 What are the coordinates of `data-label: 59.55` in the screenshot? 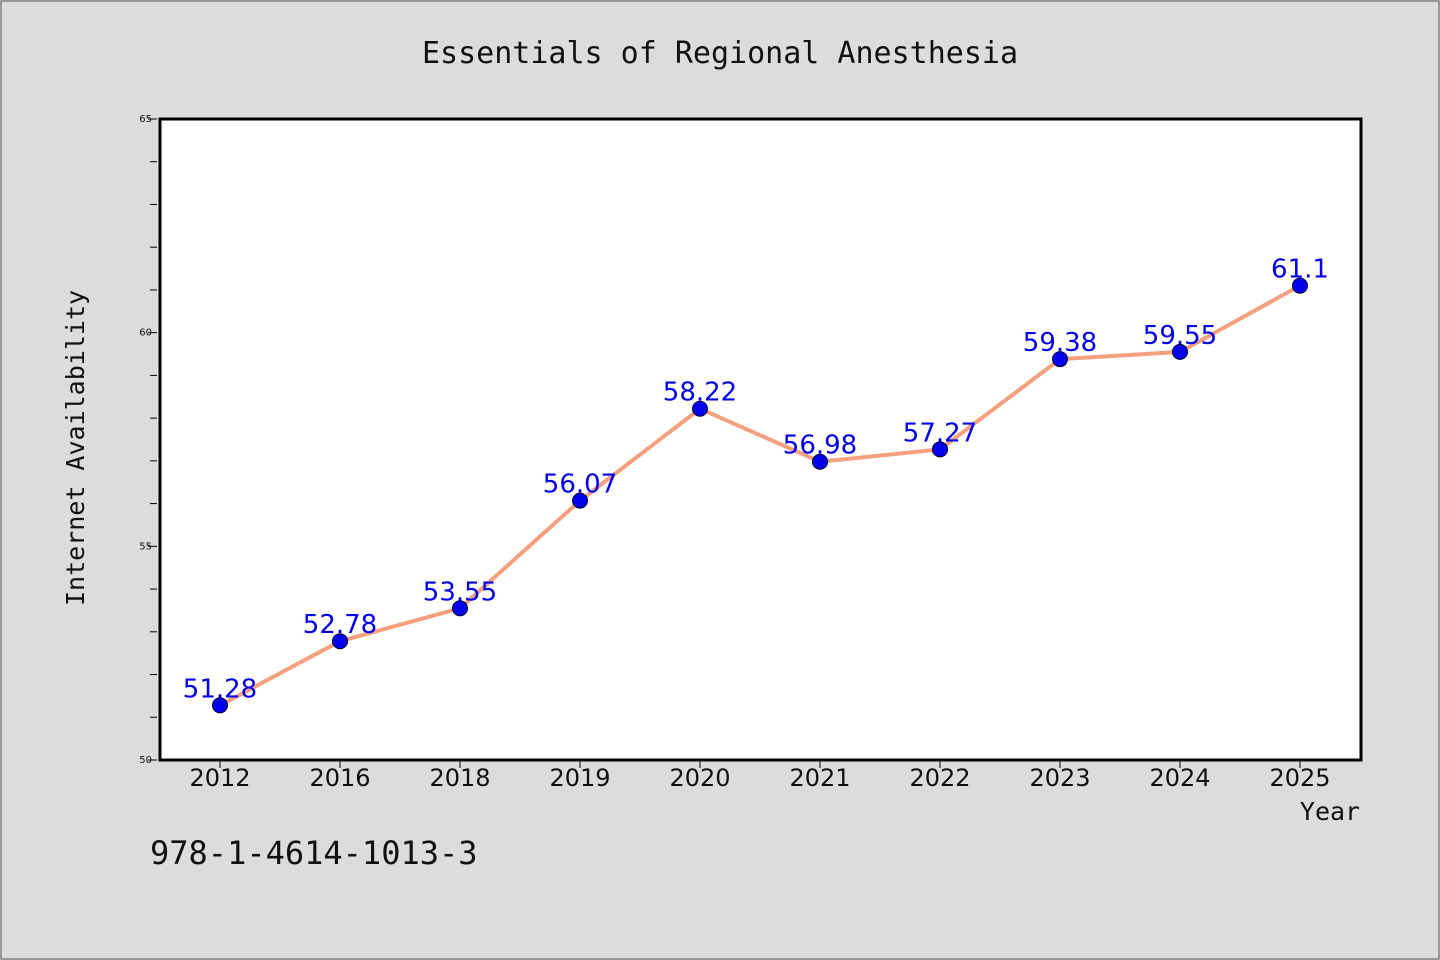 It's located at (1180, 336).